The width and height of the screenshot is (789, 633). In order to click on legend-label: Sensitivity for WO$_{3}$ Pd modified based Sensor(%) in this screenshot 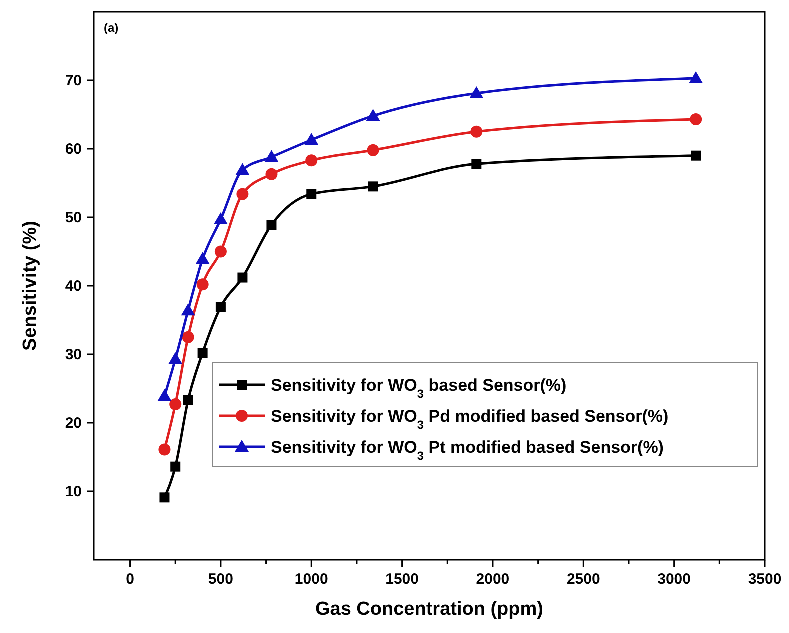, I will do `click(470, 419)`.